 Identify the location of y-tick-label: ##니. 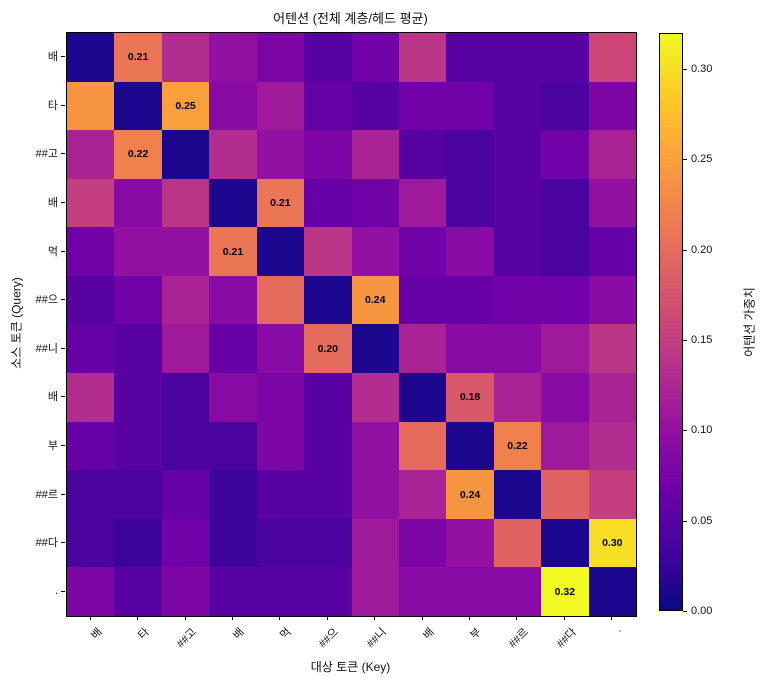
(46, 348).